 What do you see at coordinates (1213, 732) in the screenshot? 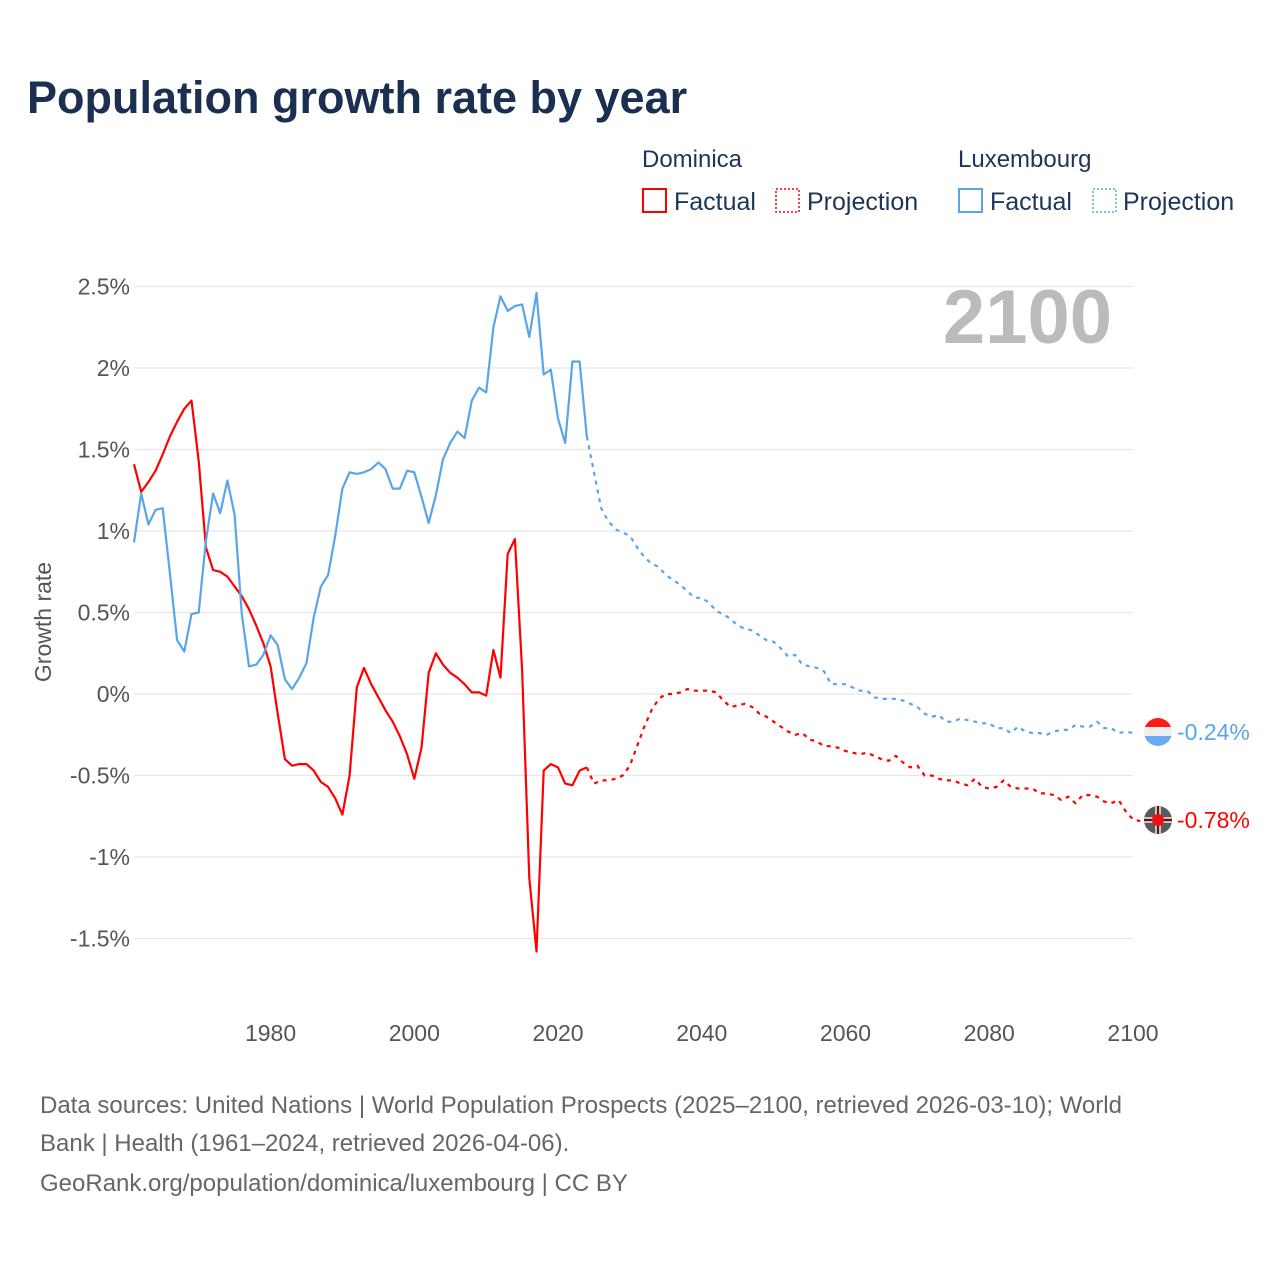
I see `luxembourg-end-value: -0.24%` at bounding box center [1213, 732].